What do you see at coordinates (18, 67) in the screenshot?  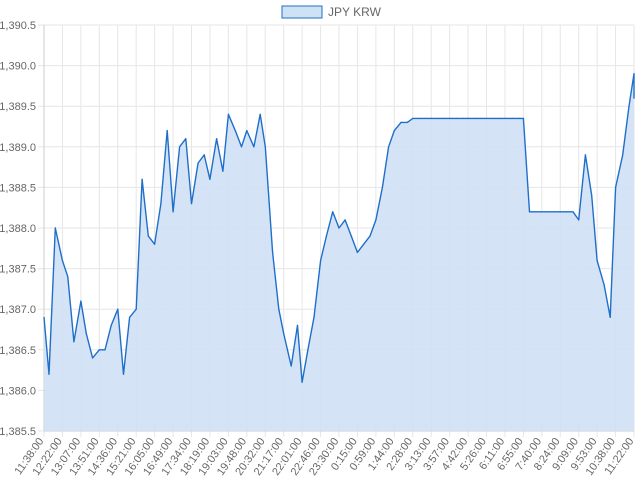 I see `y-tick-label: 1,390.0` at bounding box center [18, 67].